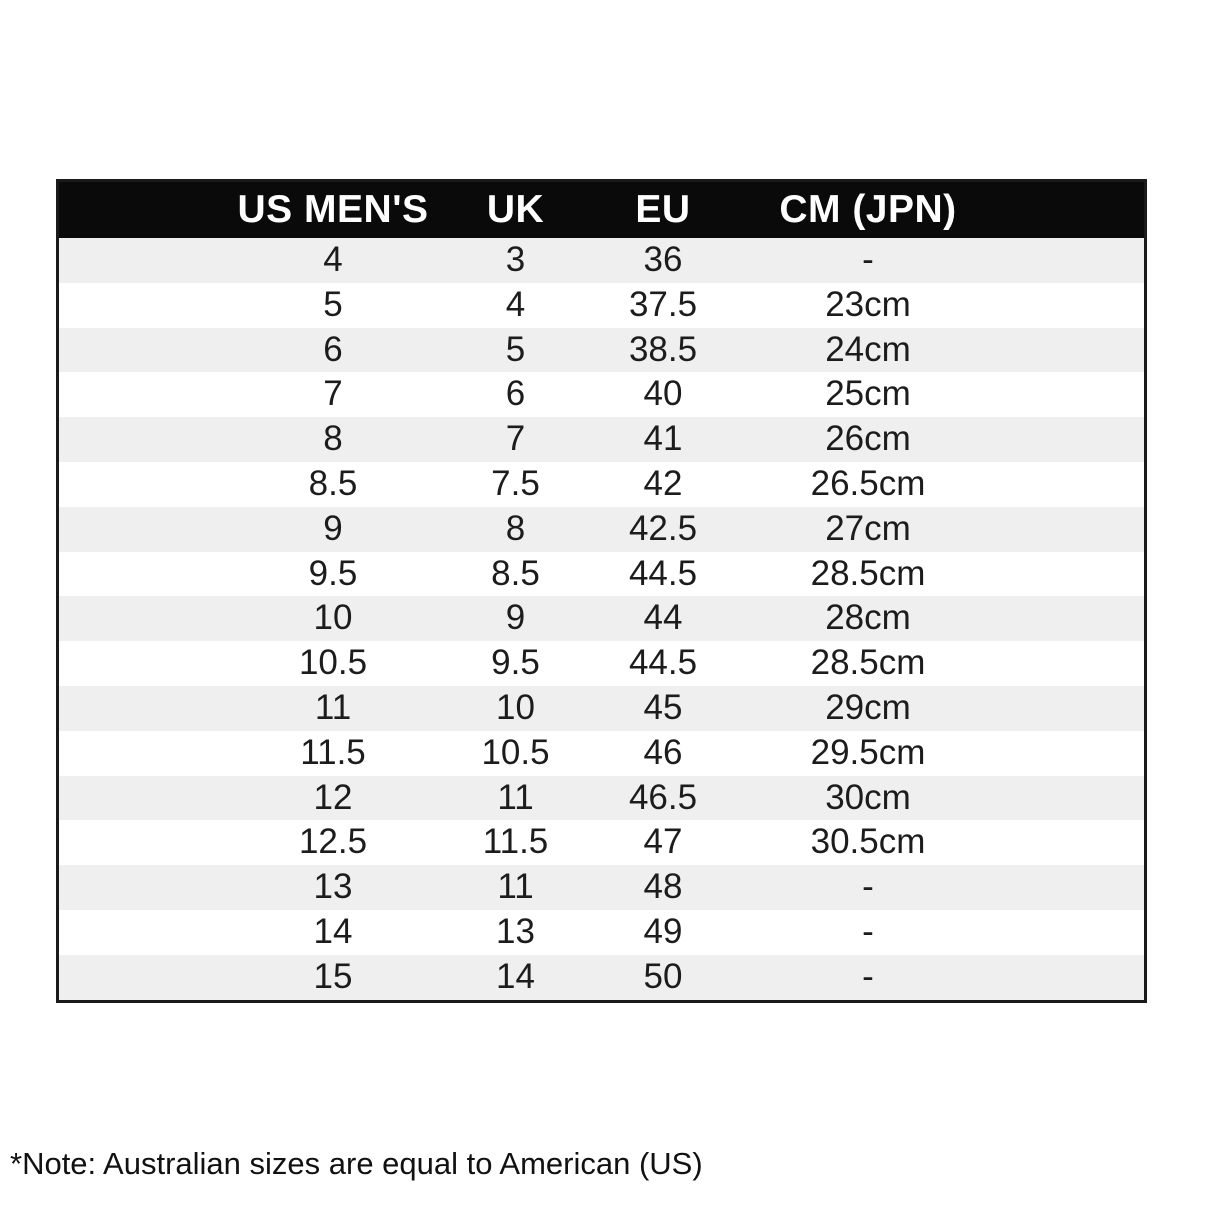  I want to click on table-row: 15 14 50 -, so click(601, 978).